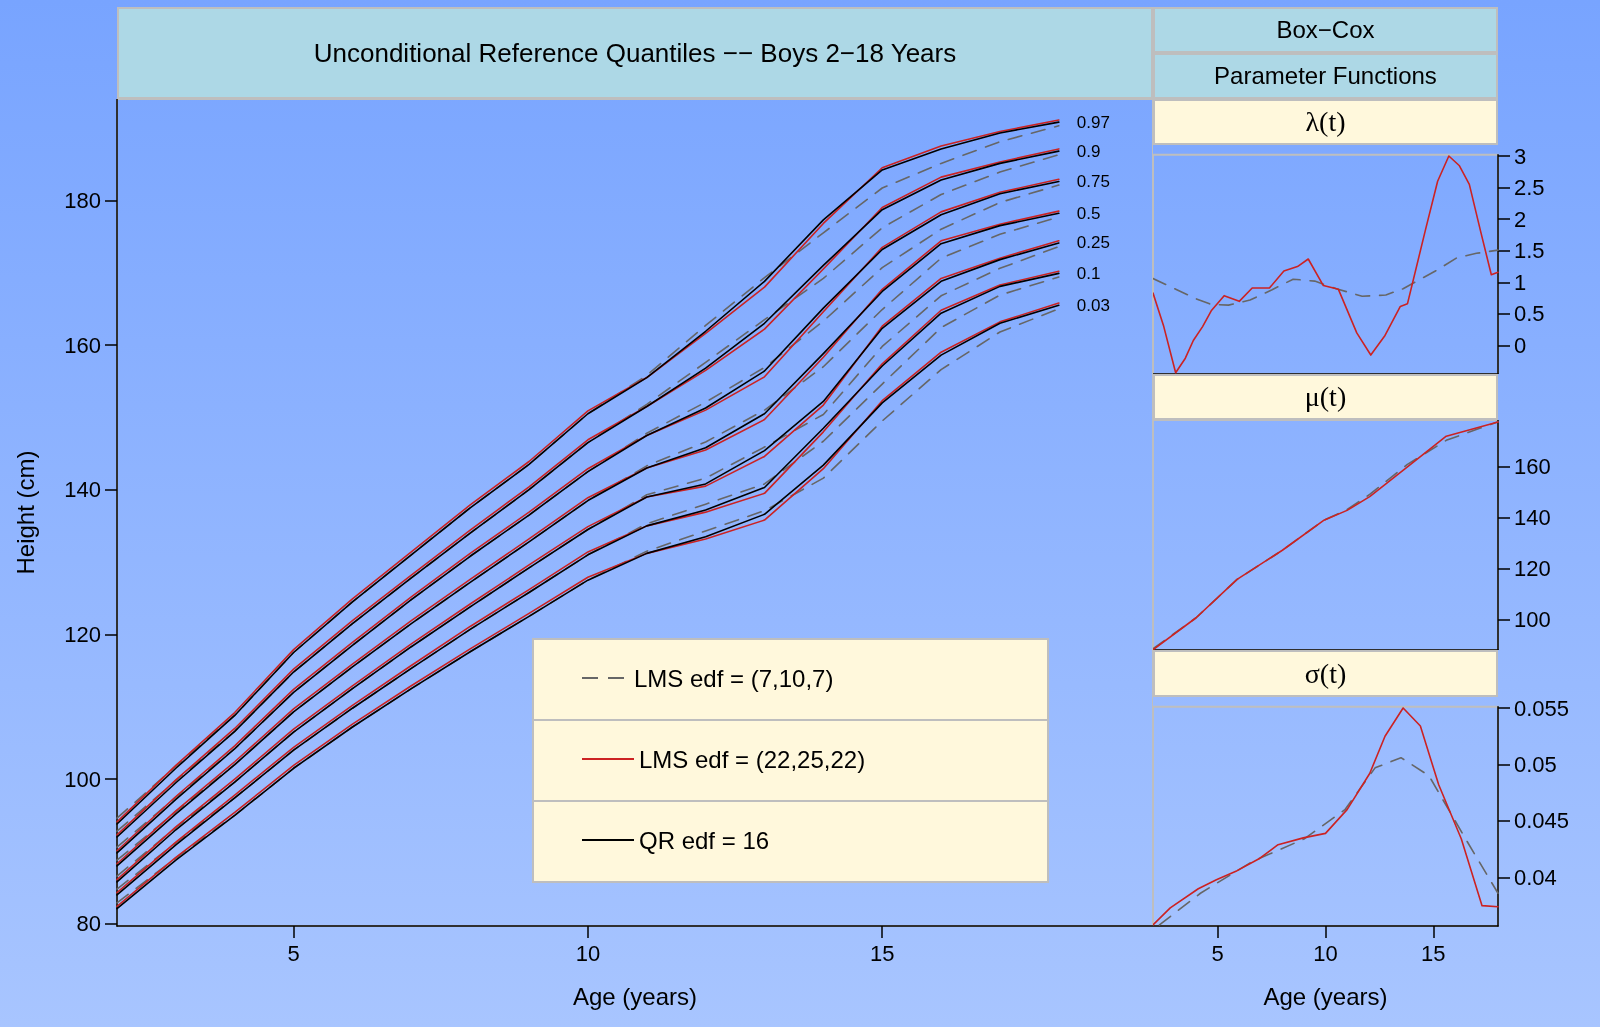 This screenshot has width=1600, height=1027. Describe the element at coordinates (1093, 243) in the screenshot. I see `annotation: 0.25` at that location.